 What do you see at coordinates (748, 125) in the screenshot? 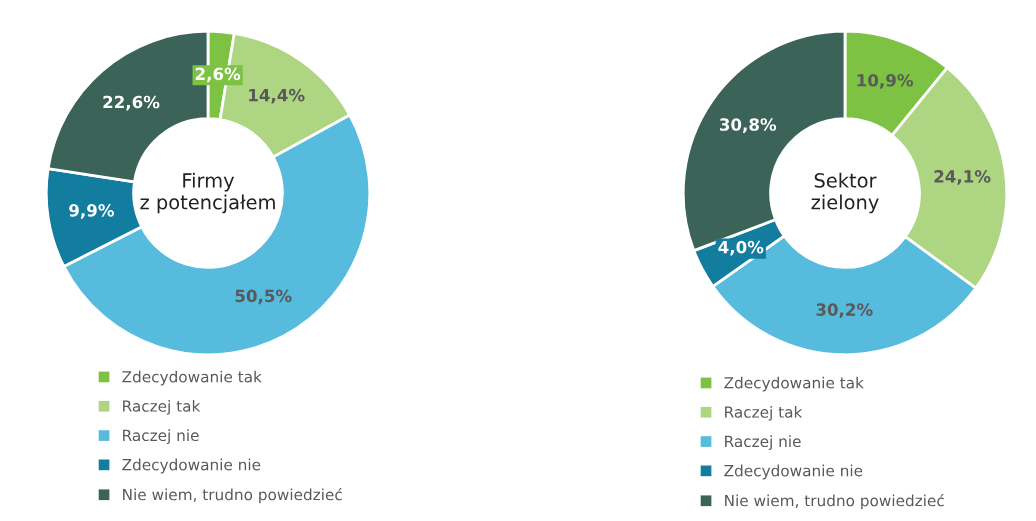
I see `data-label: 30,8%` at bounding box center [748, 125].